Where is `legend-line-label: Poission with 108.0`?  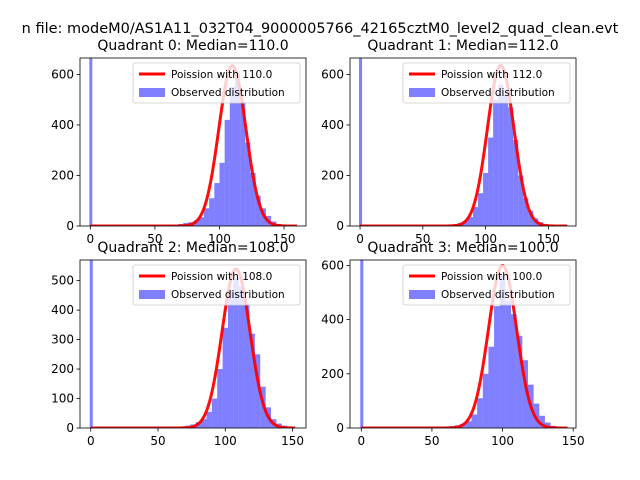 legend-line-label: Poission with 108.0 is located at coordinates (221, 277).